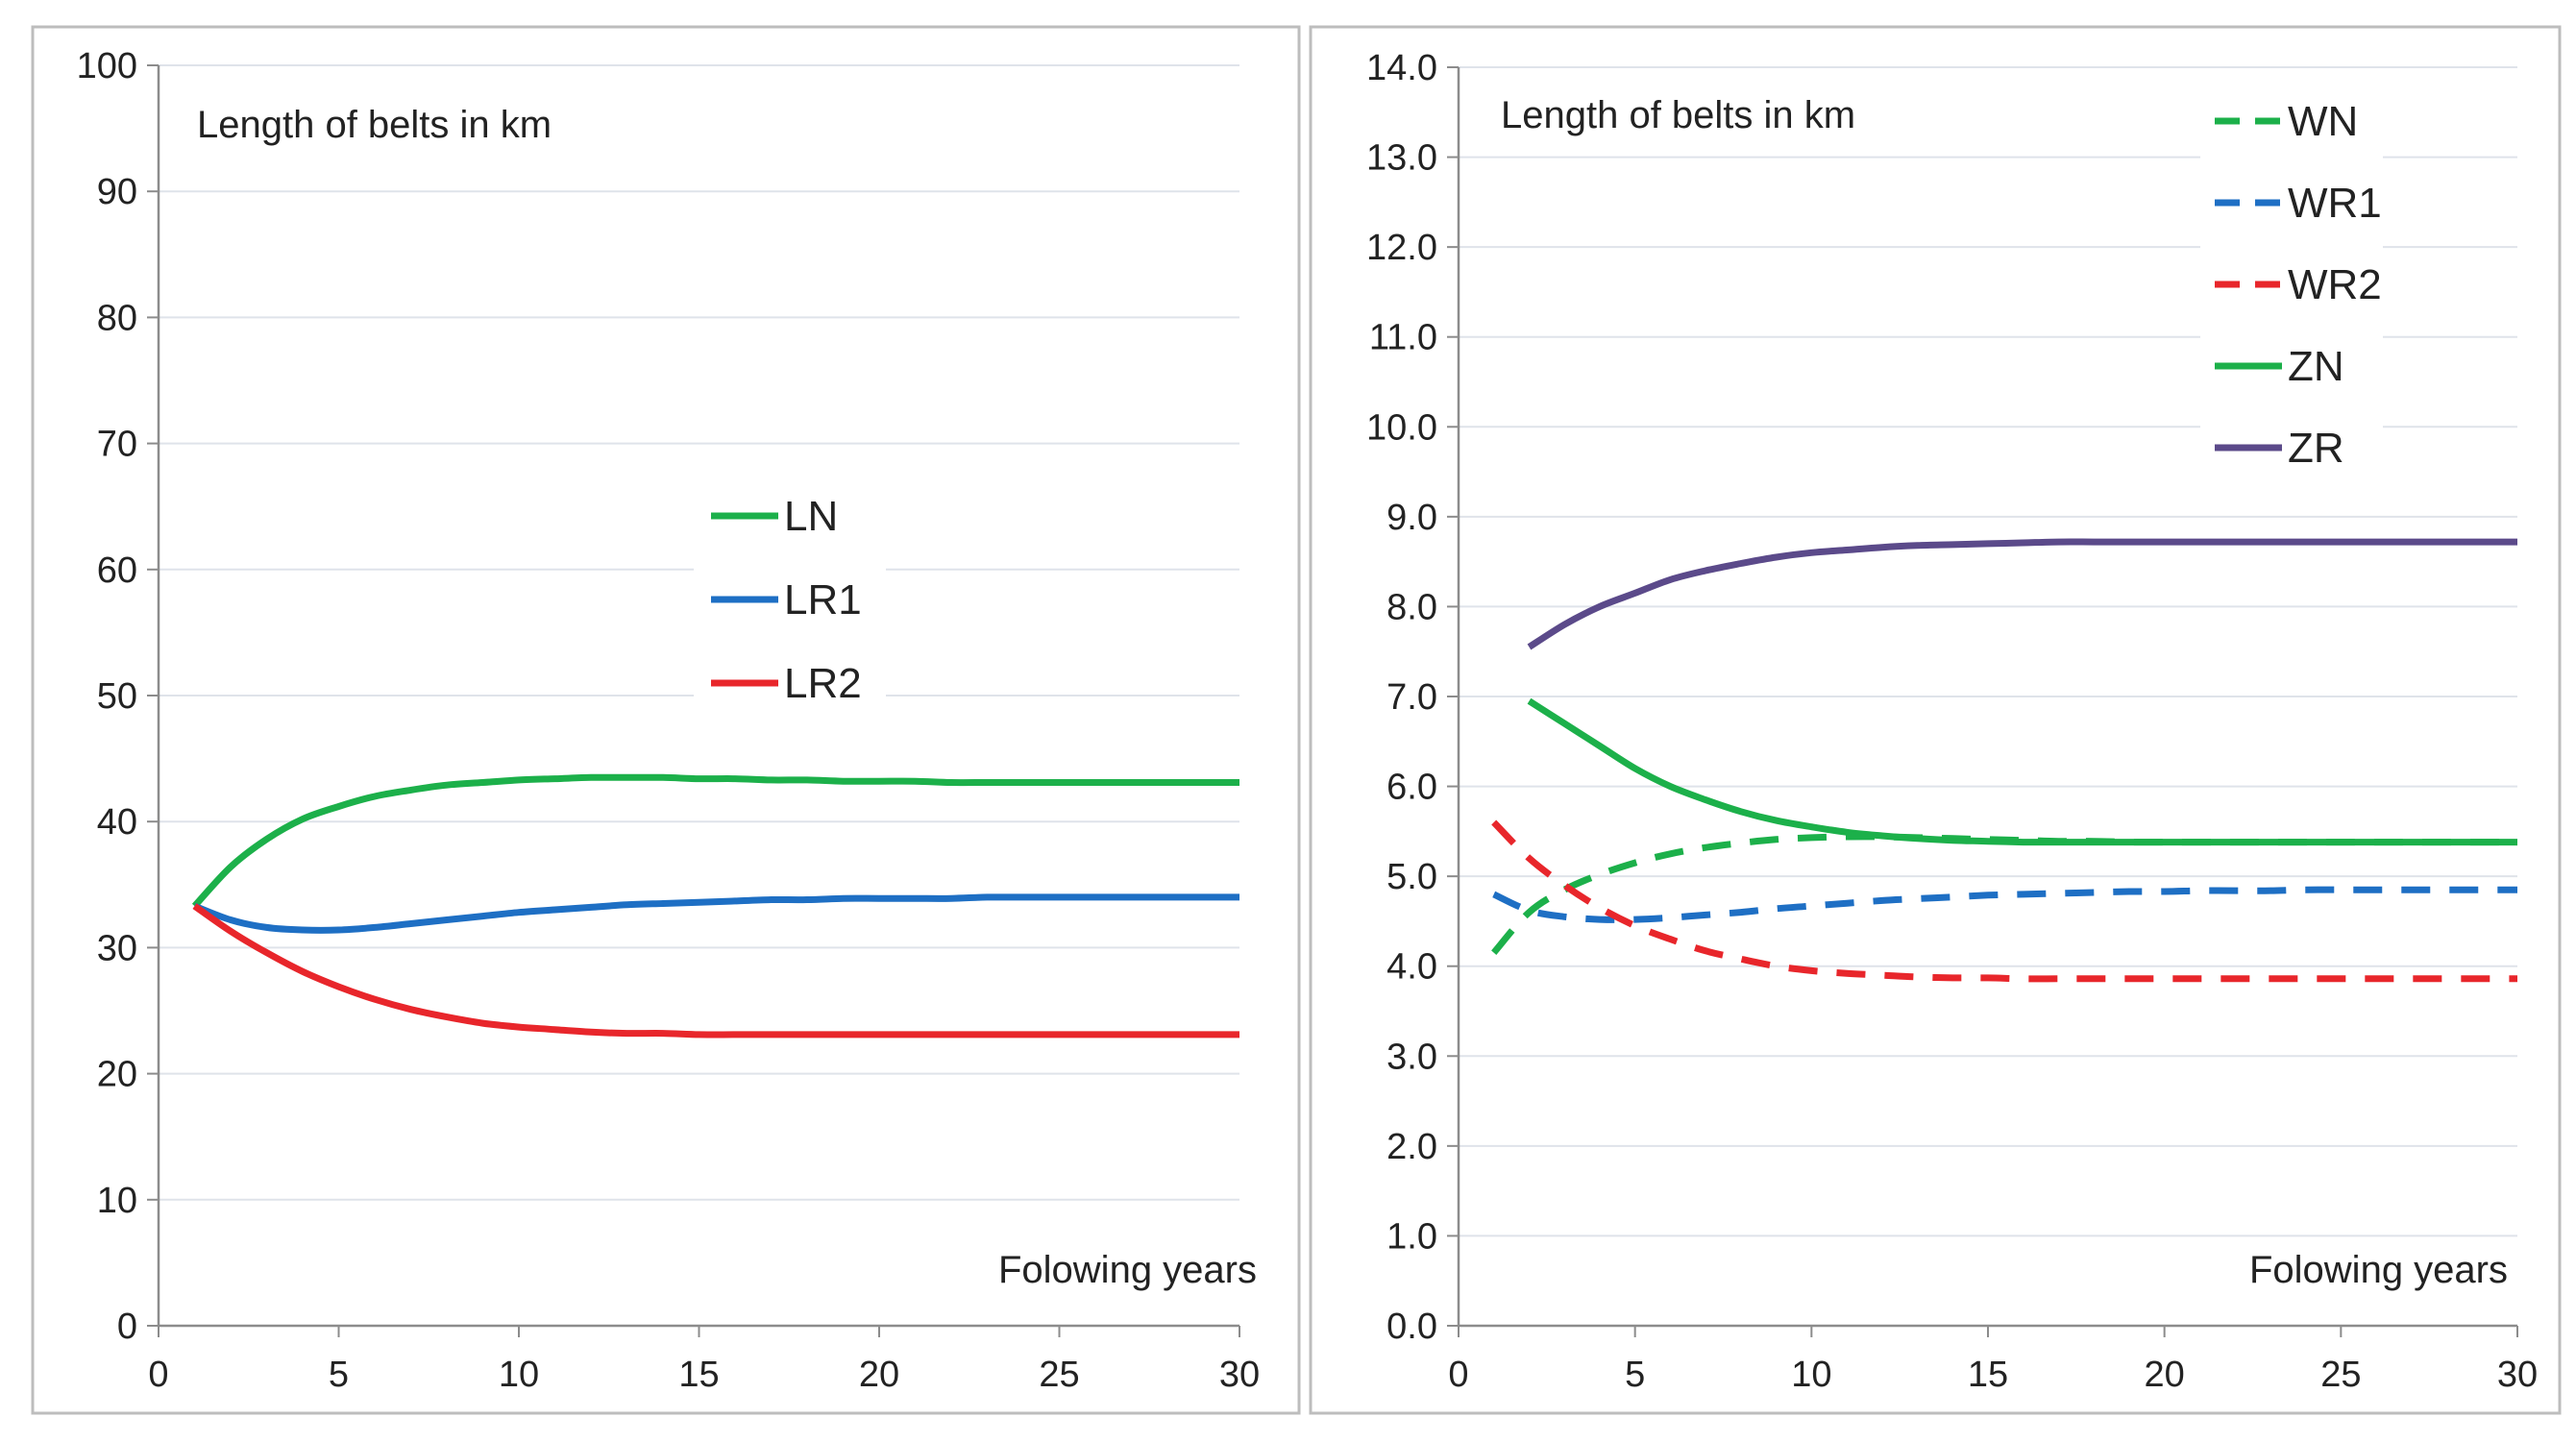  Describe the element at coordinates (1403, 338) in the screenshot. I see `right-y-tick-label: 11.0` at that location.